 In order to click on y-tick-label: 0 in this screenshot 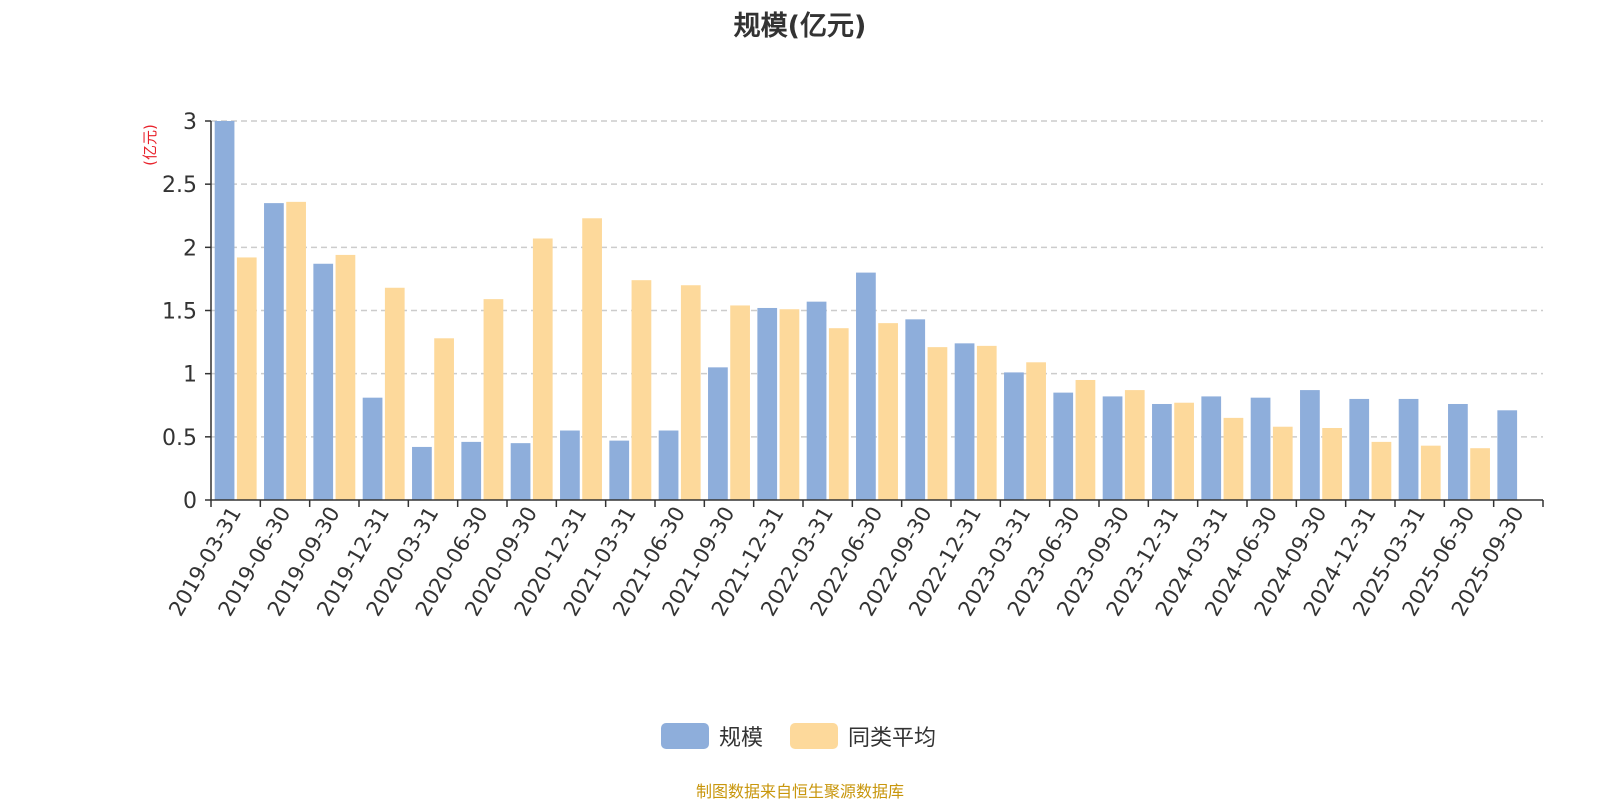, I will do `click(190, 501)`.